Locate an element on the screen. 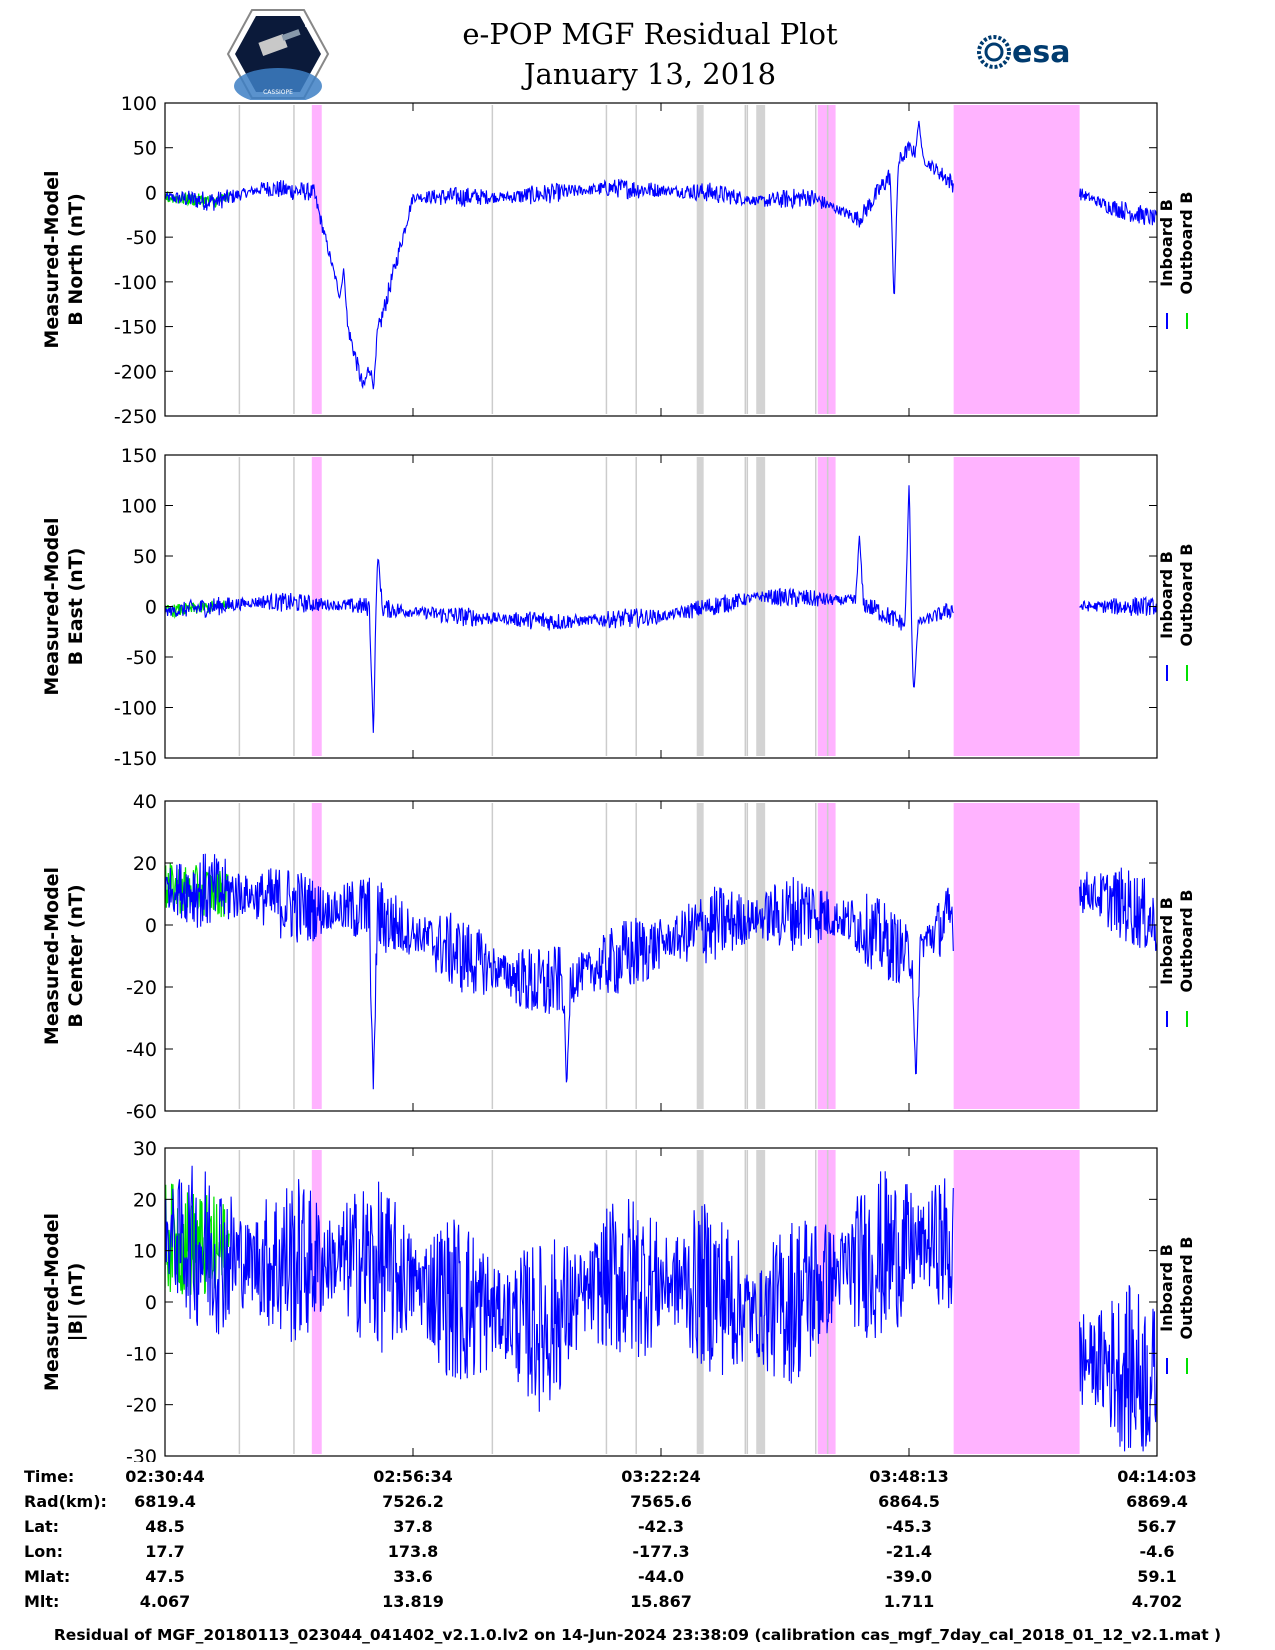  info-row-value: 13.819 is located at coordinates (413, 1601).